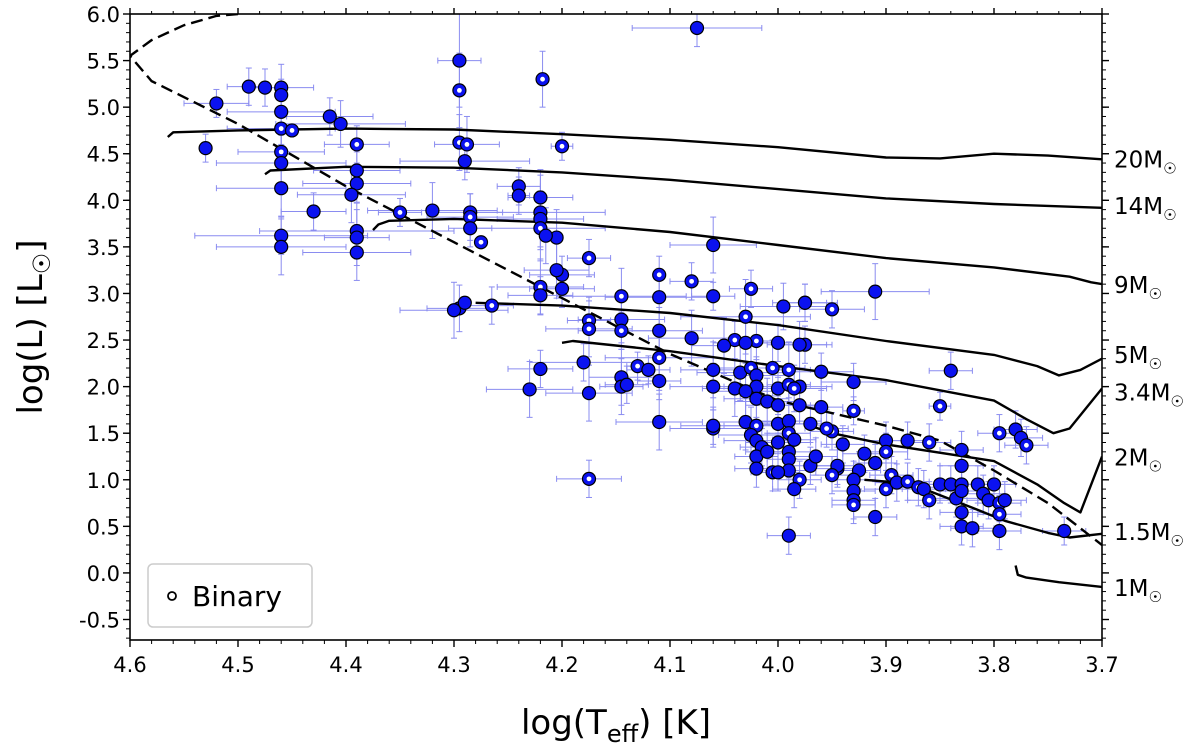  I want to click on x-tick-label: 4.2, so click(561, 665).